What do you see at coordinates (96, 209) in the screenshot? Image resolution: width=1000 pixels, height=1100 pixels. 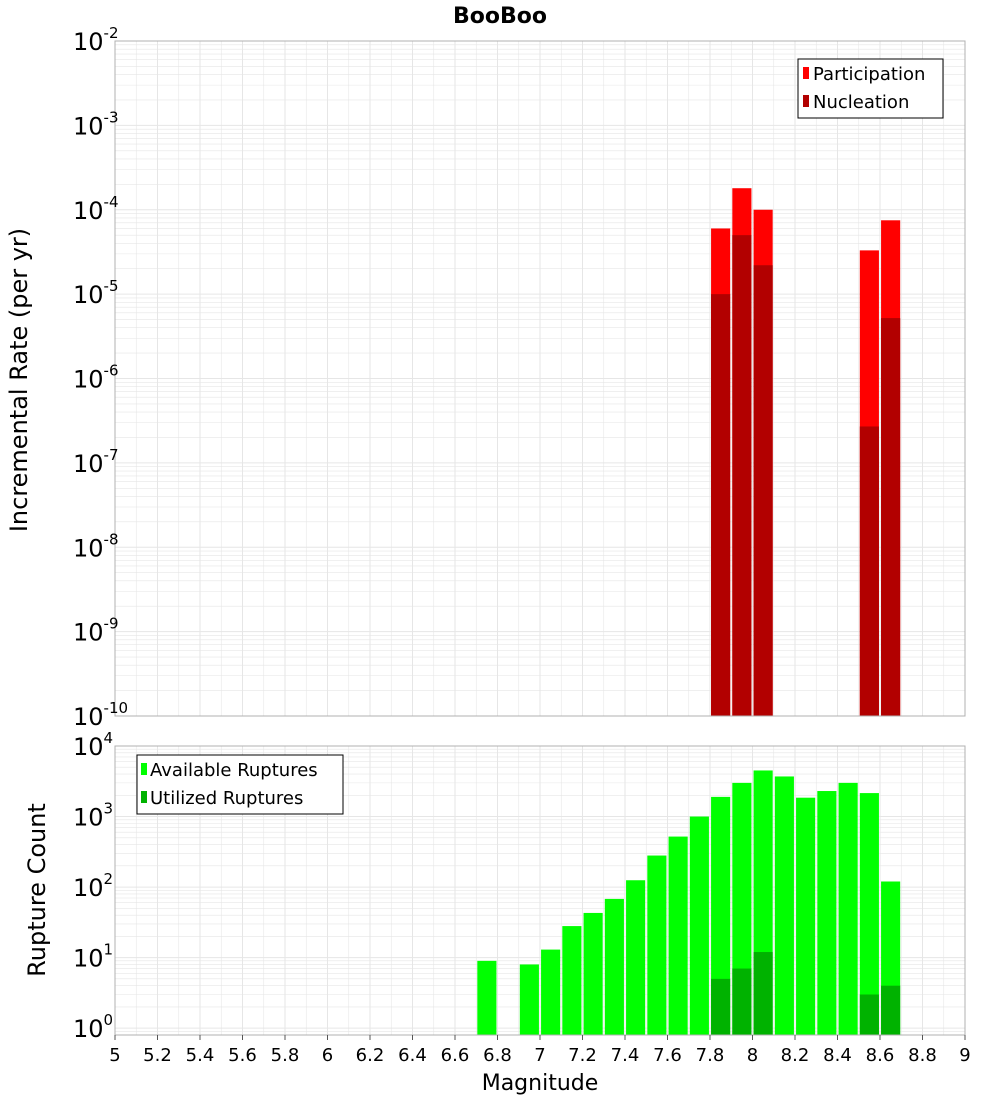 I see `y-tick-label: 10⁻⁴` at bounding box center [96, 209].